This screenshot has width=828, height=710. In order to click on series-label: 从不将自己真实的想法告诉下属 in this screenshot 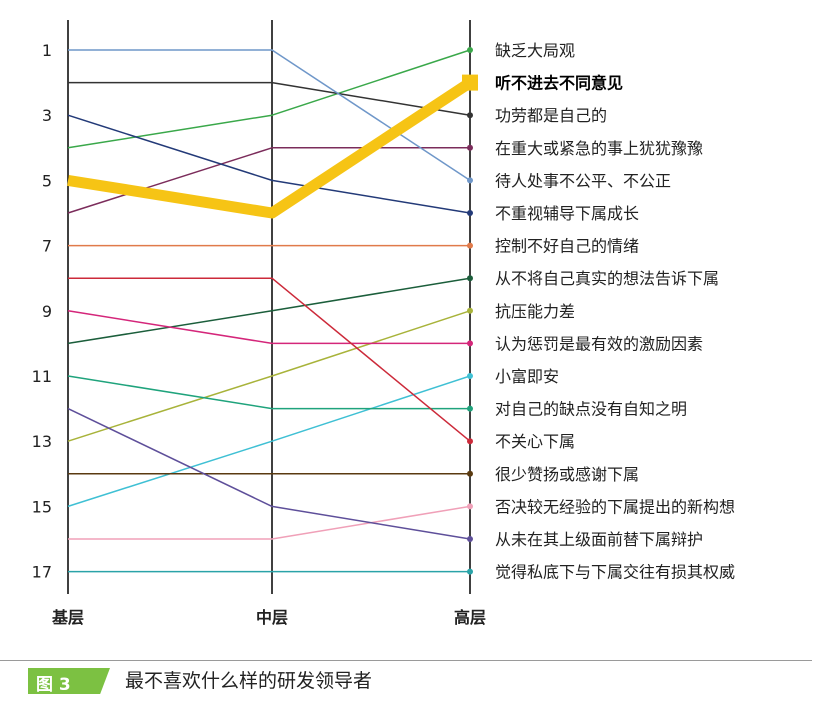, I will do `click(607, 278)`.